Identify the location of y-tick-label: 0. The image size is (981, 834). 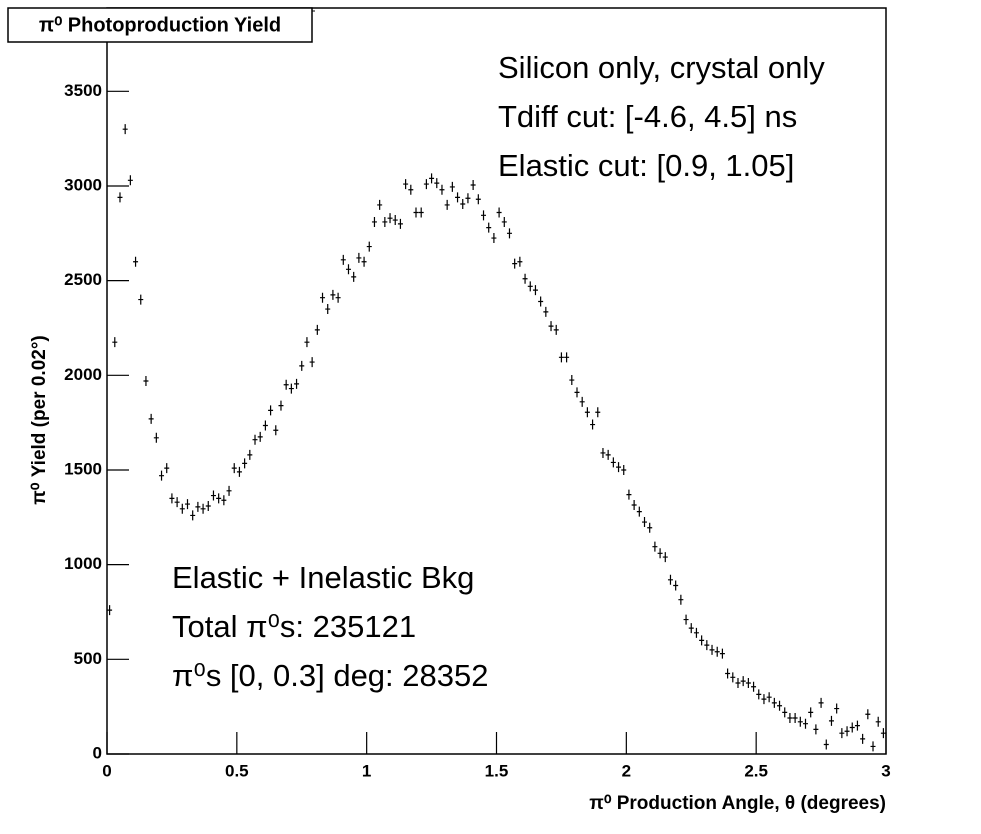
(97, 752).